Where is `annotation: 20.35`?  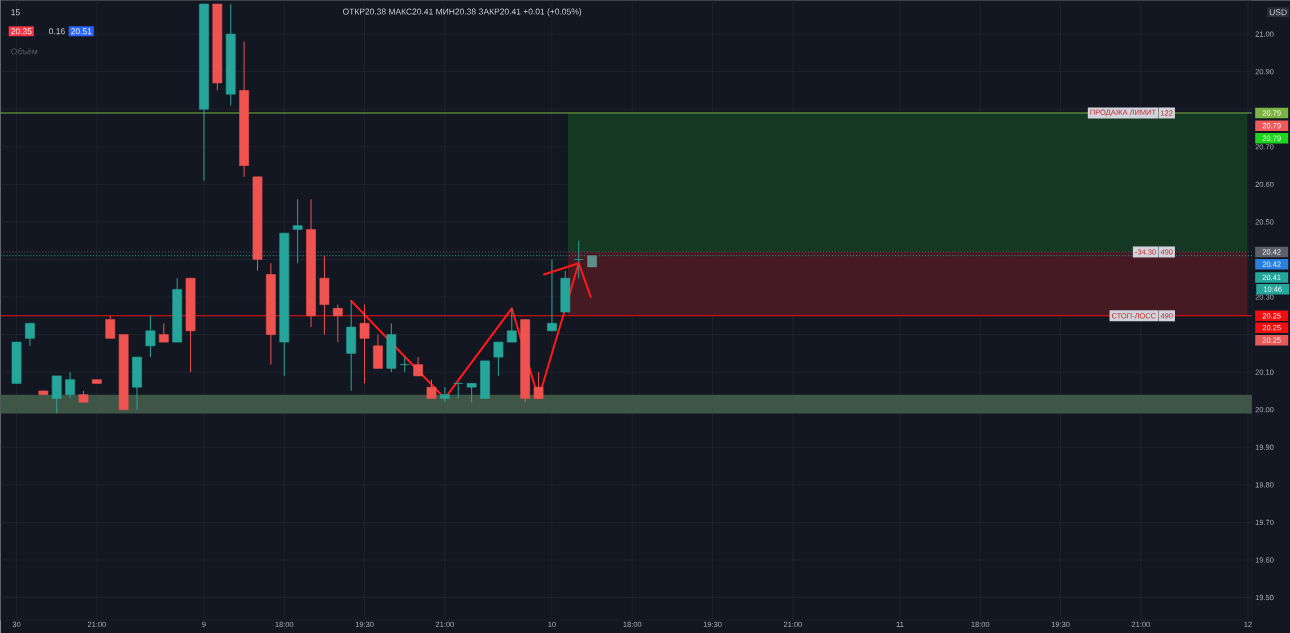 annotation: 20.35 is located at coordinates (21, 31).